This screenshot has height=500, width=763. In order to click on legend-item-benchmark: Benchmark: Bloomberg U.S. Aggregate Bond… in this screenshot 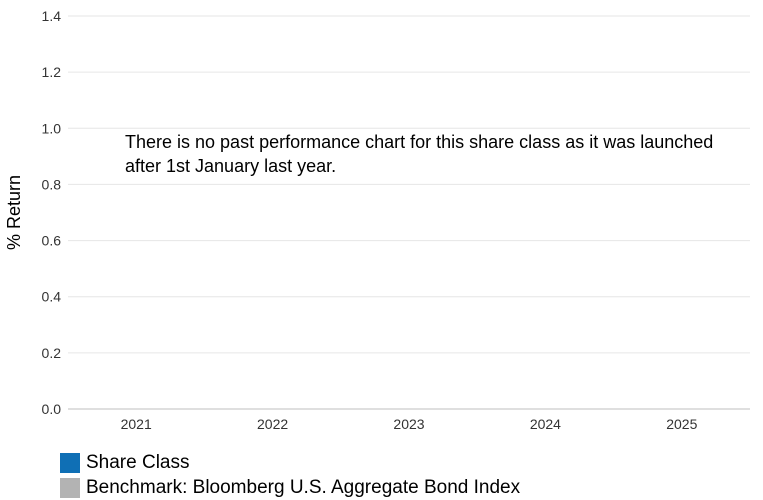, I will do `click(290, 487)`.